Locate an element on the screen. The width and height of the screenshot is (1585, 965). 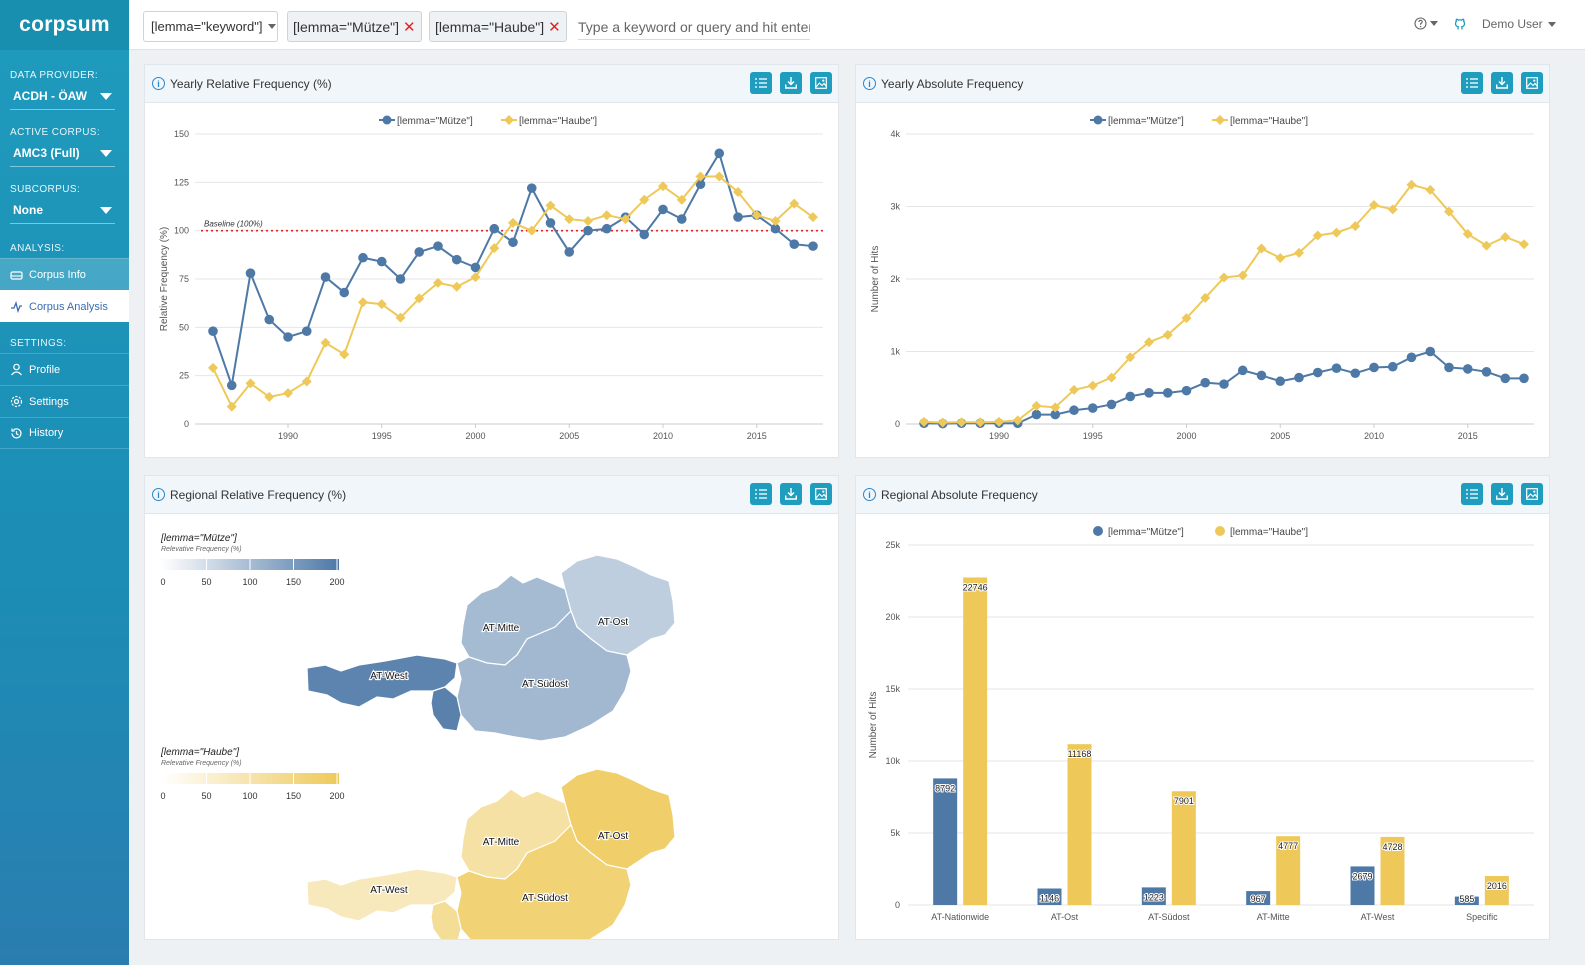
download-icon is located at coordinates (791, 494).